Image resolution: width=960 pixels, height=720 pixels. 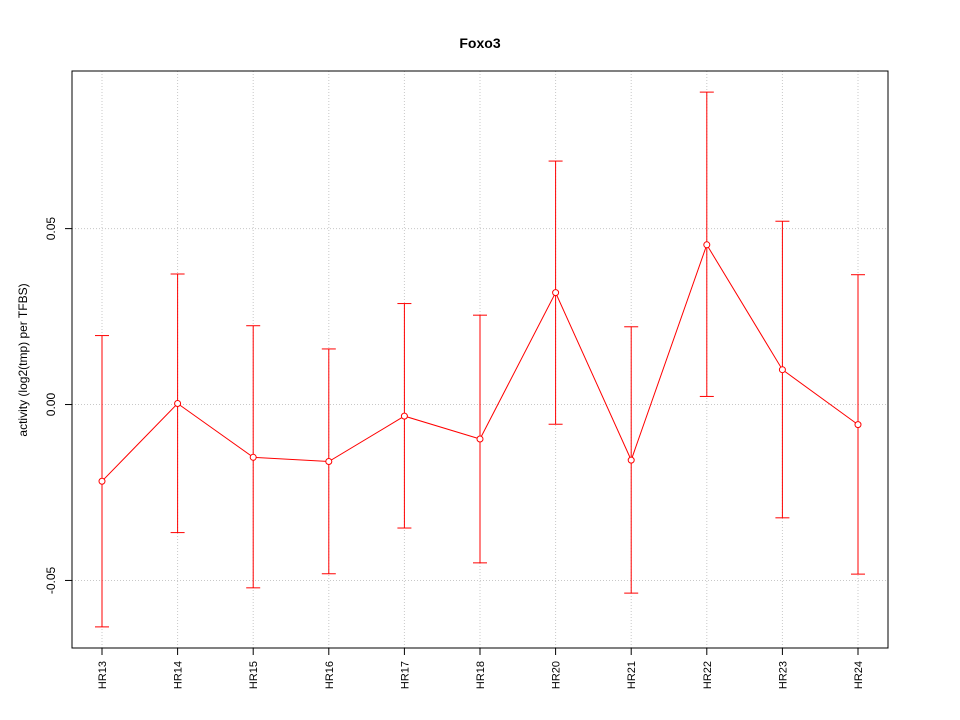 What do you see at coordinates (783, 675) in the screenshot?
I see `x-tick-label: HR23` at bounding box center [783, 675].